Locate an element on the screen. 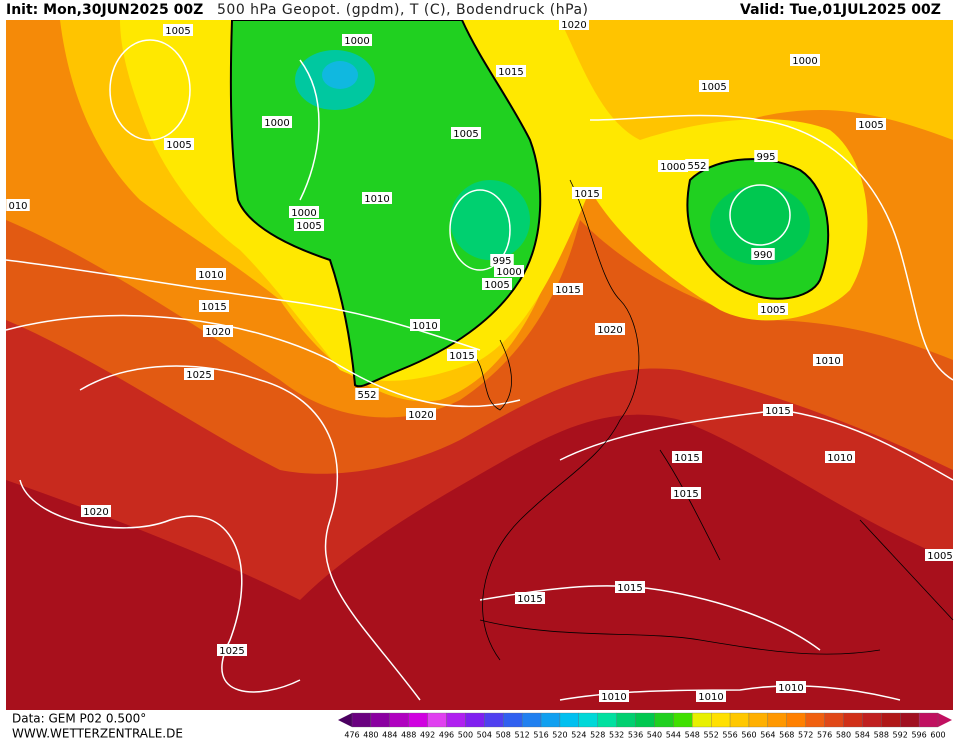 This screenshot has height=741, width=959. isobar-label: 995 is located at coordinates (765, 157).